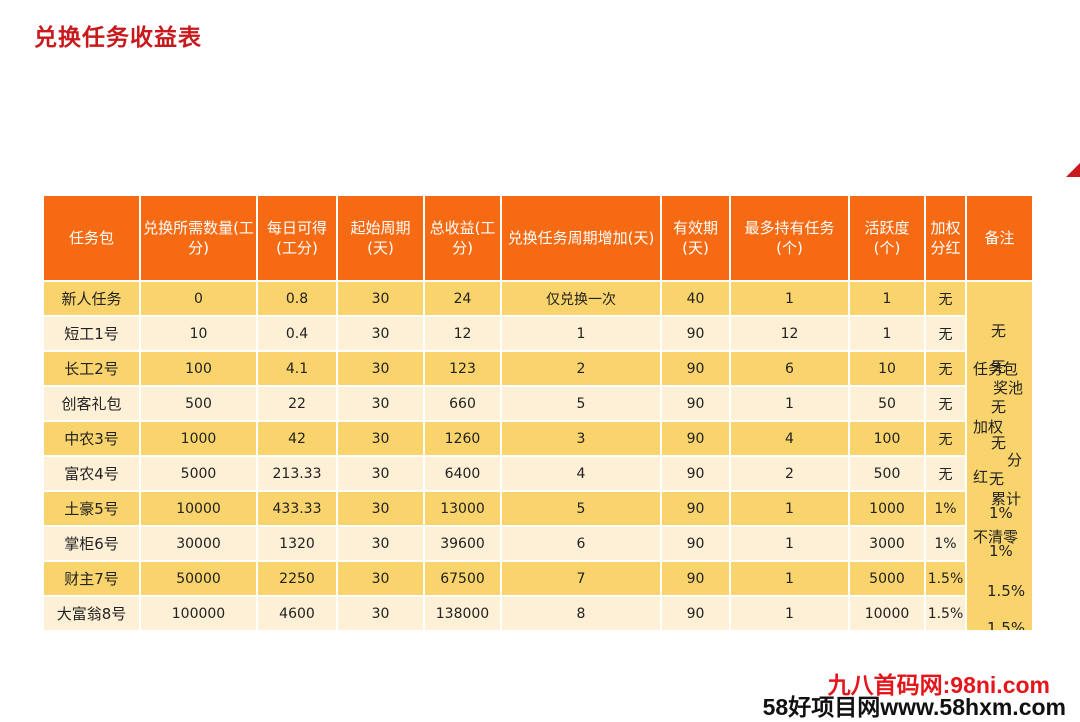 The image size is (1080, 722). What do you see at coordinates (462, 613) in the screenshot?
I see `table-cell: 138000` at bounding box center [462, 613].